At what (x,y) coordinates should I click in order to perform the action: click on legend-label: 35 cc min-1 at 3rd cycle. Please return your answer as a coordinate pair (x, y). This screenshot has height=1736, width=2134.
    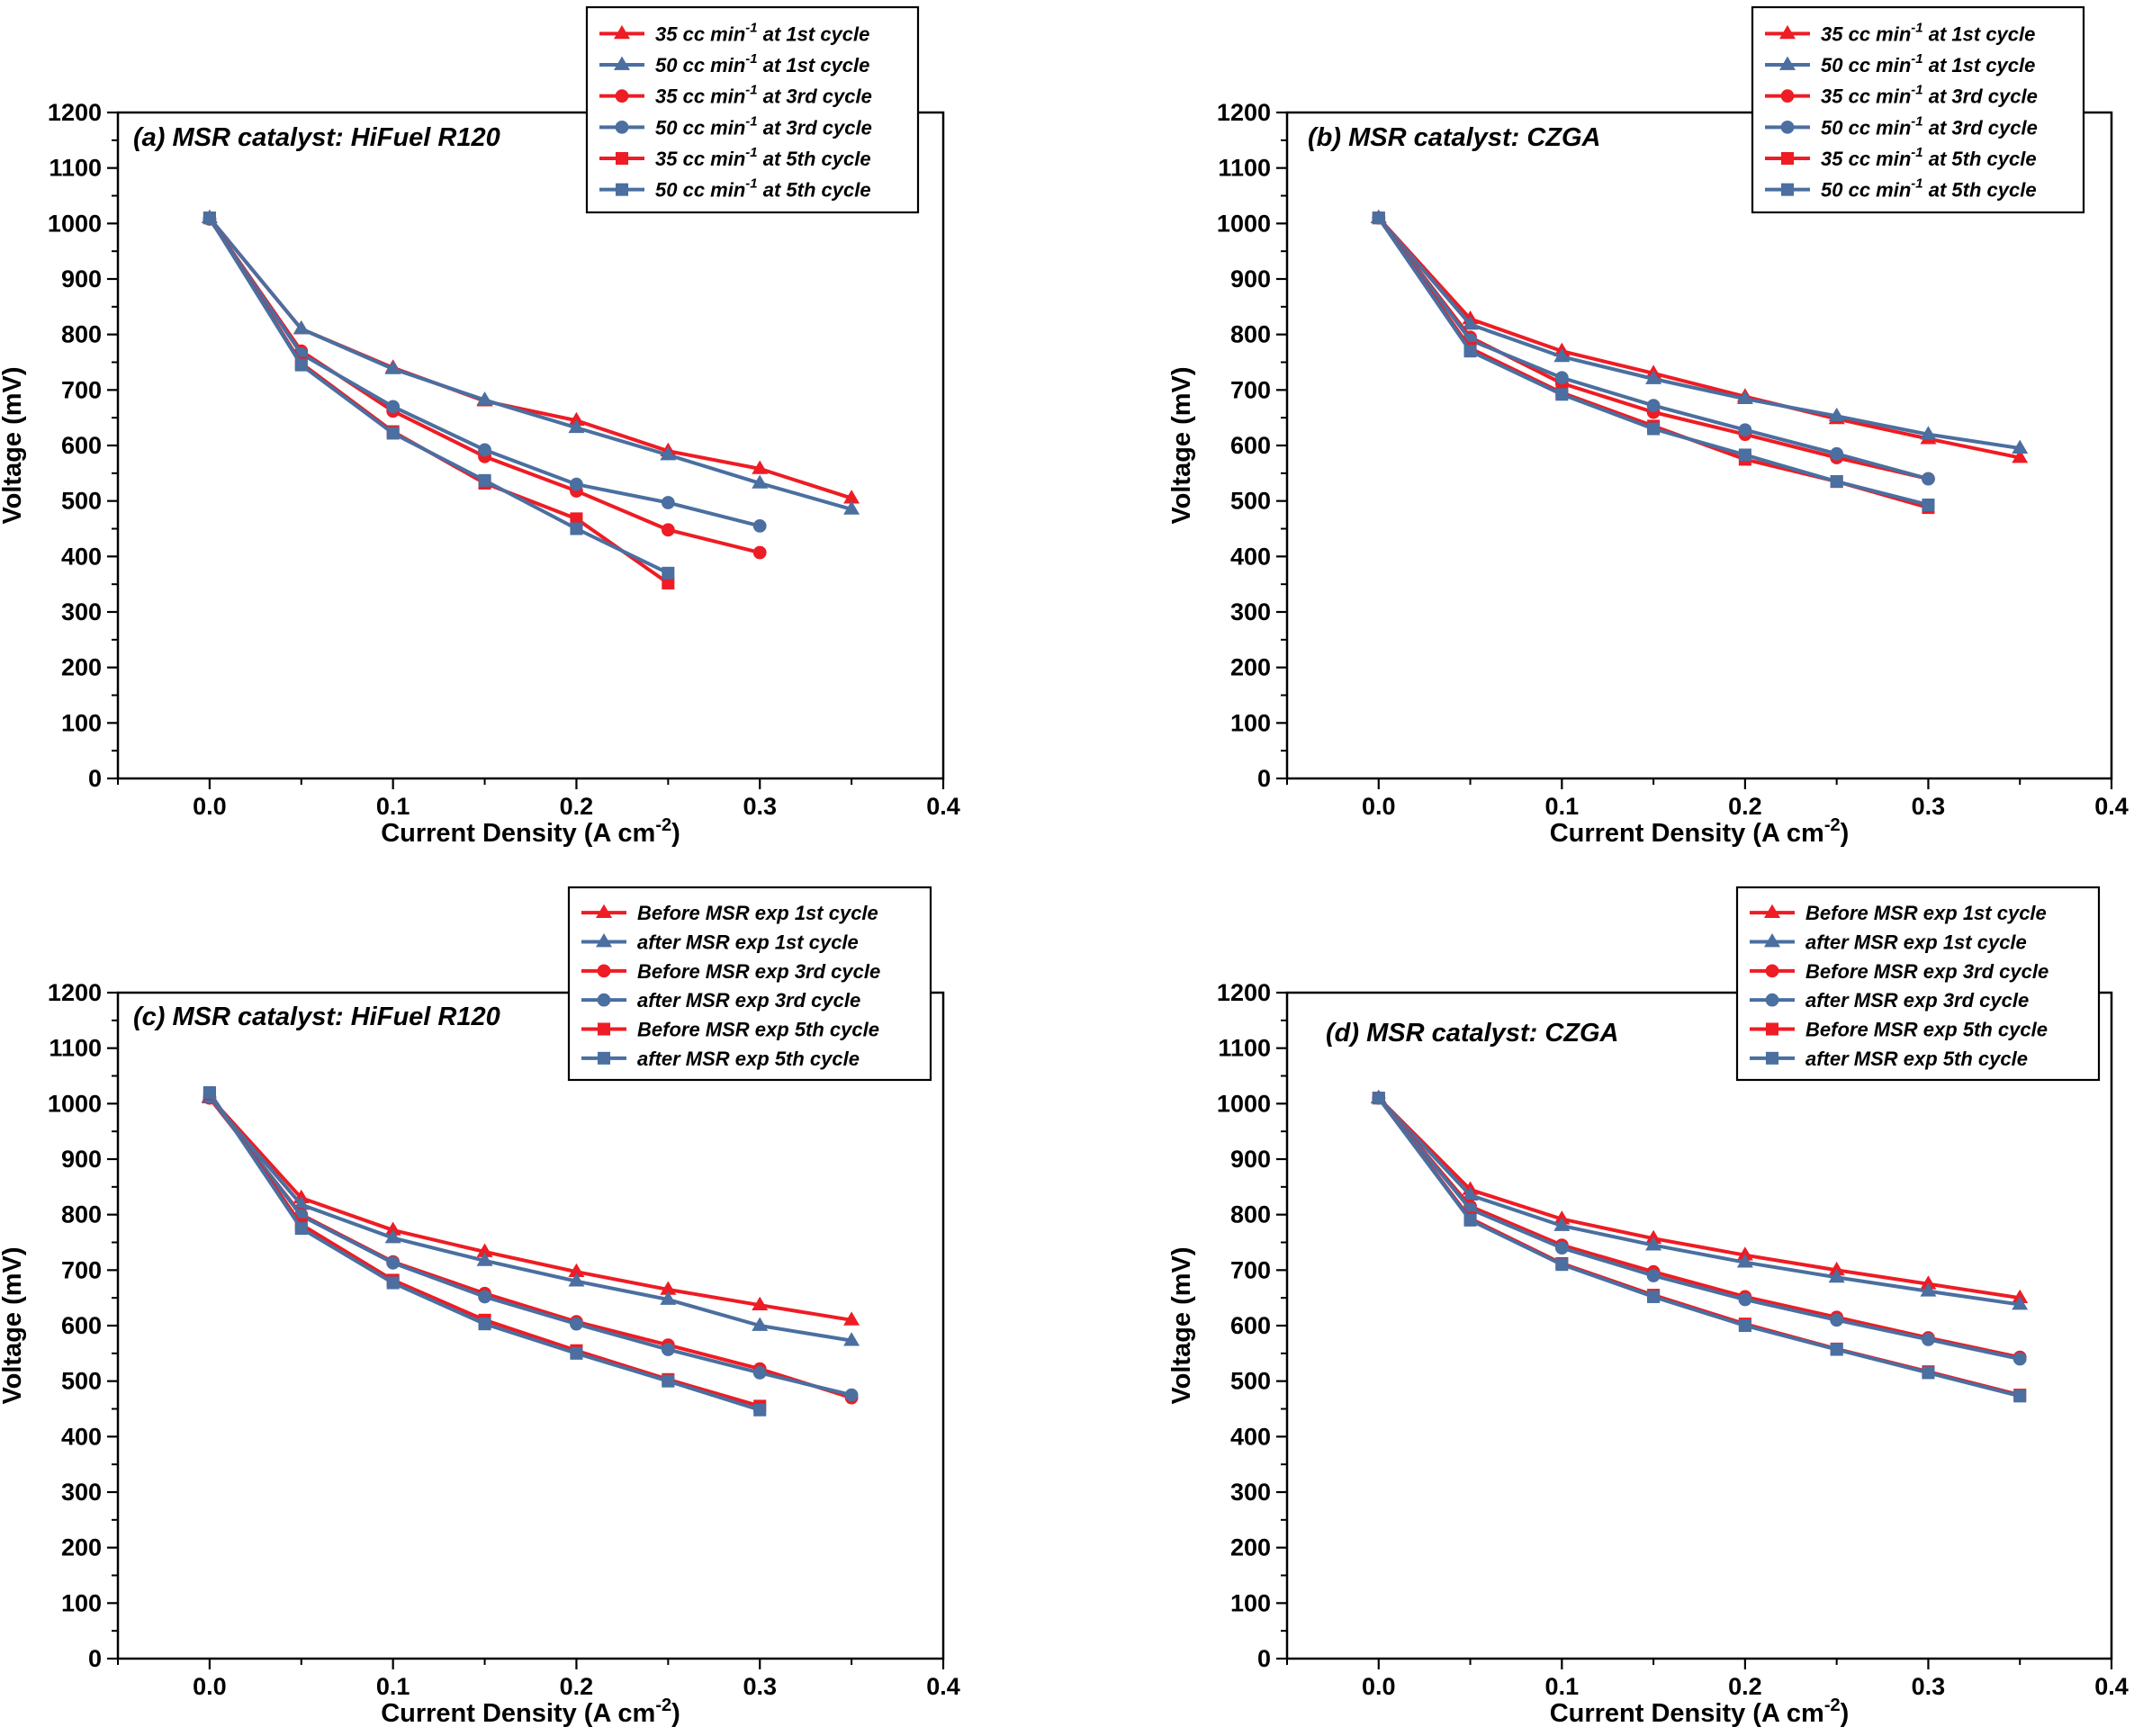
    Looking at the image, I should click on (763, 95).